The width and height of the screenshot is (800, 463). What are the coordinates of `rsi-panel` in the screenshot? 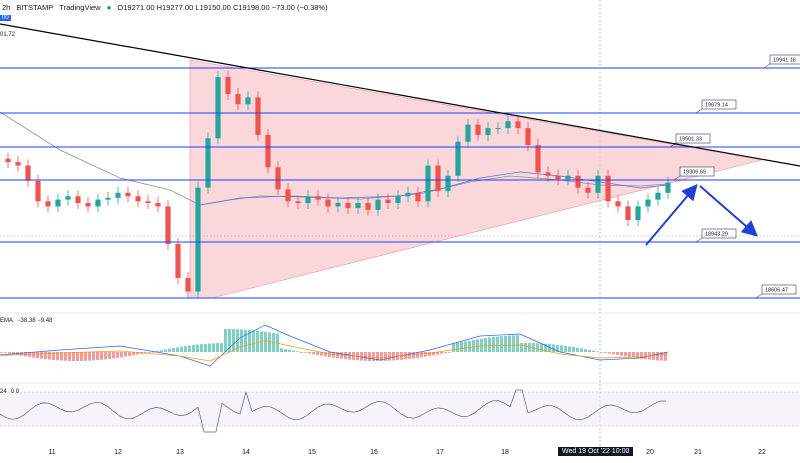 It's located at (400, 411).